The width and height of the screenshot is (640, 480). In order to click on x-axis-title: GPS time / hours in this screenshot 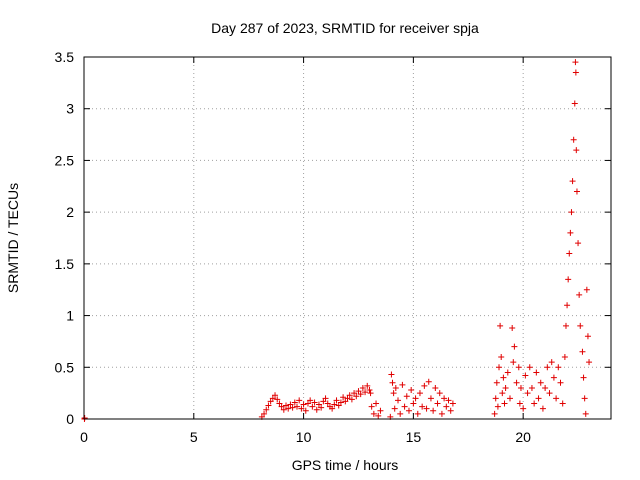, I will do `click(345, 465)`.